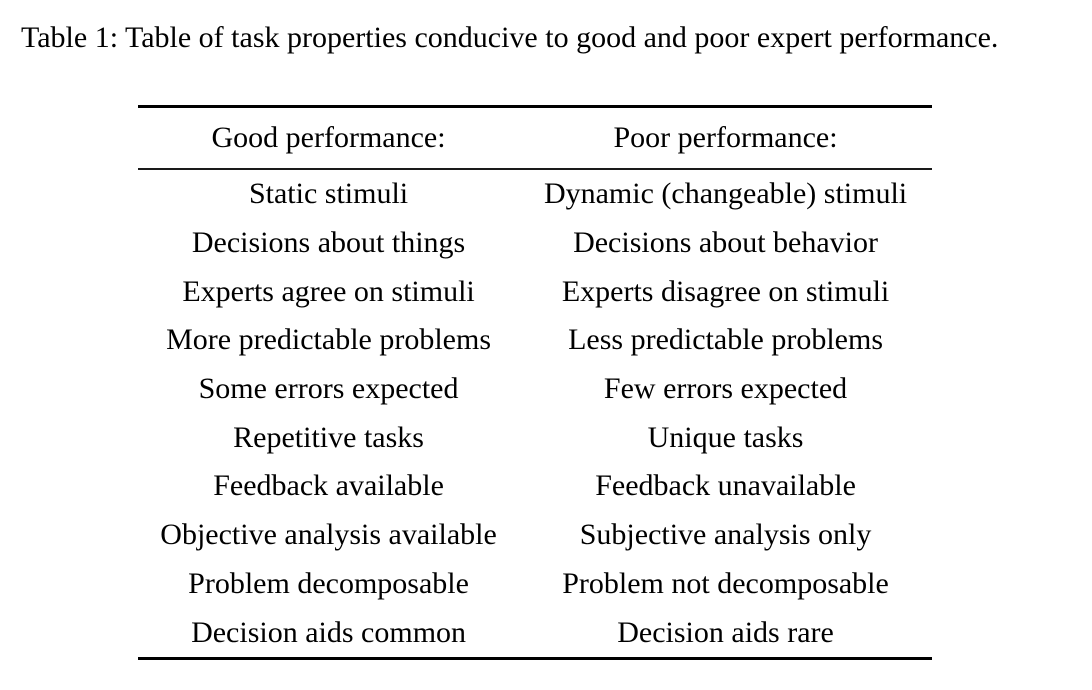 The image size is (1092, 690). What do you see at coordinates (725, 340) in the screenshot?
I see `table-cell: Less predictable problems` at bounding box center [725, 340].